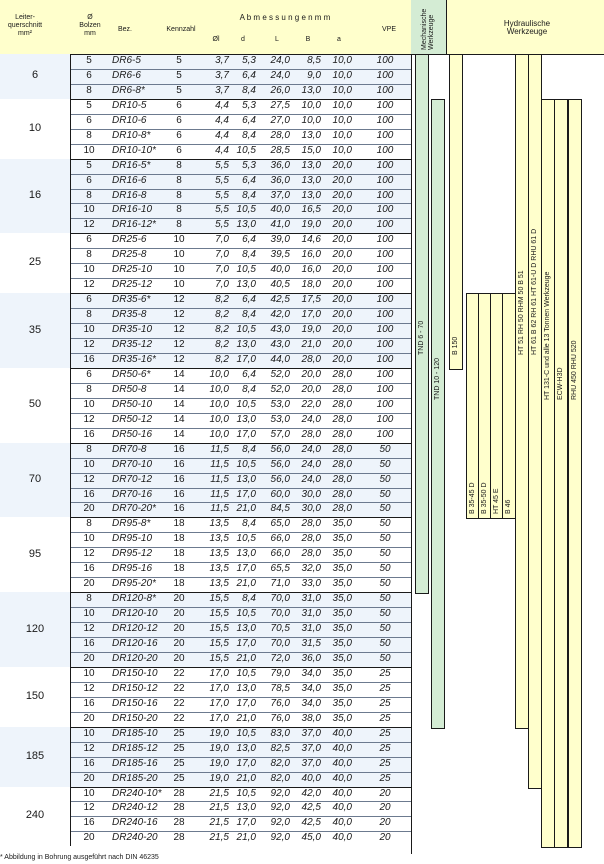  I want to click on dim-L: 78,5, so click(280, 688).